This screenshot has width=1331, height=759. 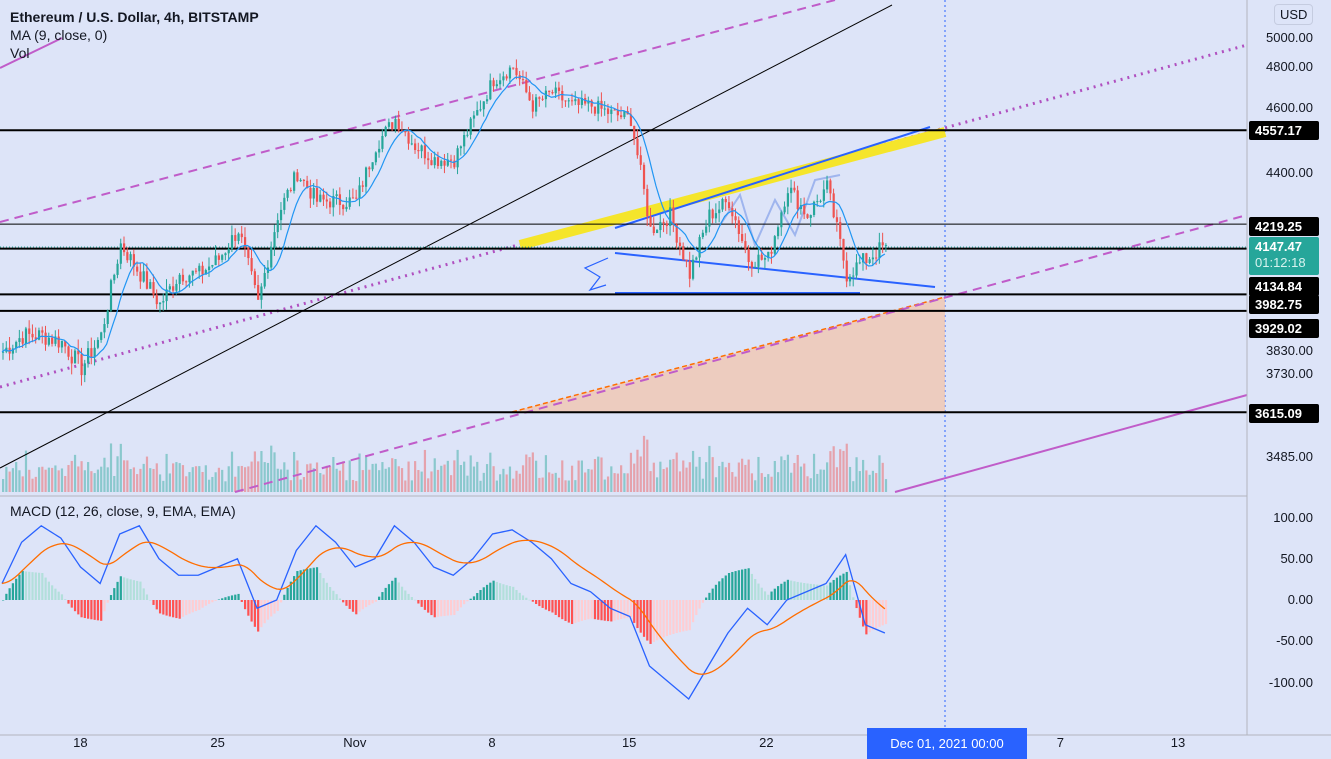 I want to click on vol-legend: Vol, so click(x=20, y=53).